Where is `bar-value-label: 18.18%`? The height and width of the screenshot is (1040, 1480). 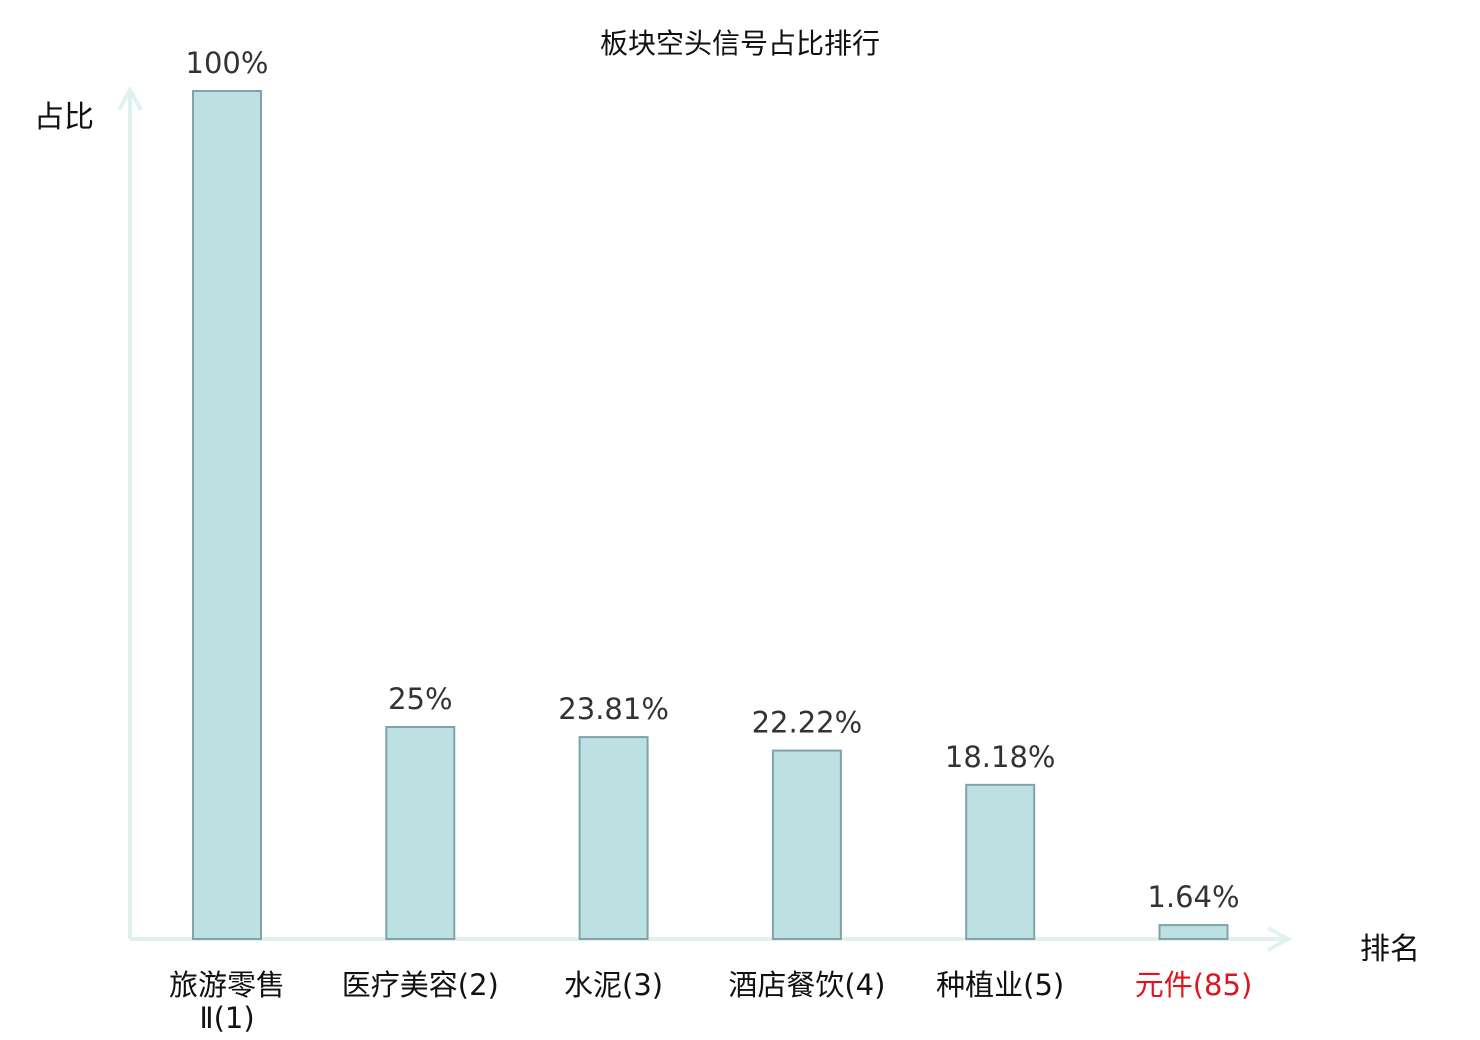 bar-value-label: 18.18% is located at coordinates (1000, 757).